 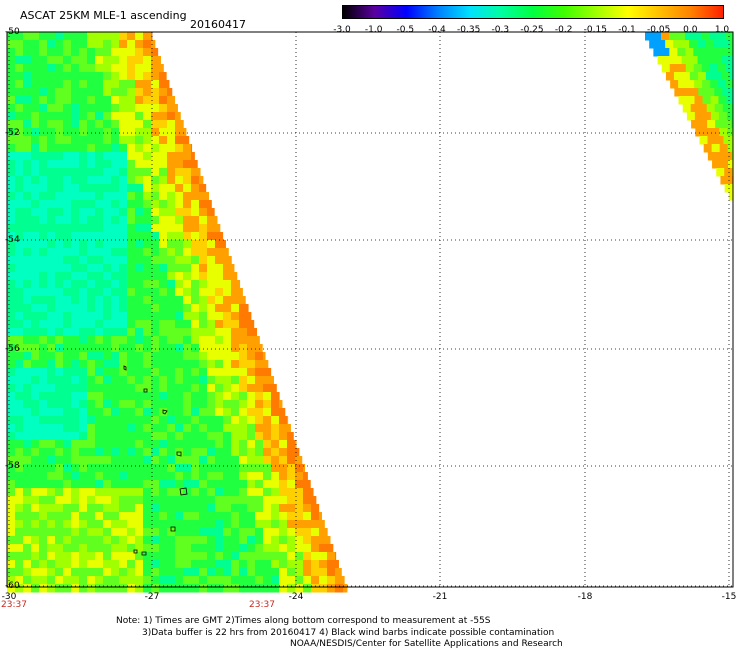 I want to click on lon-label: -30, so click(x=9, y=597).